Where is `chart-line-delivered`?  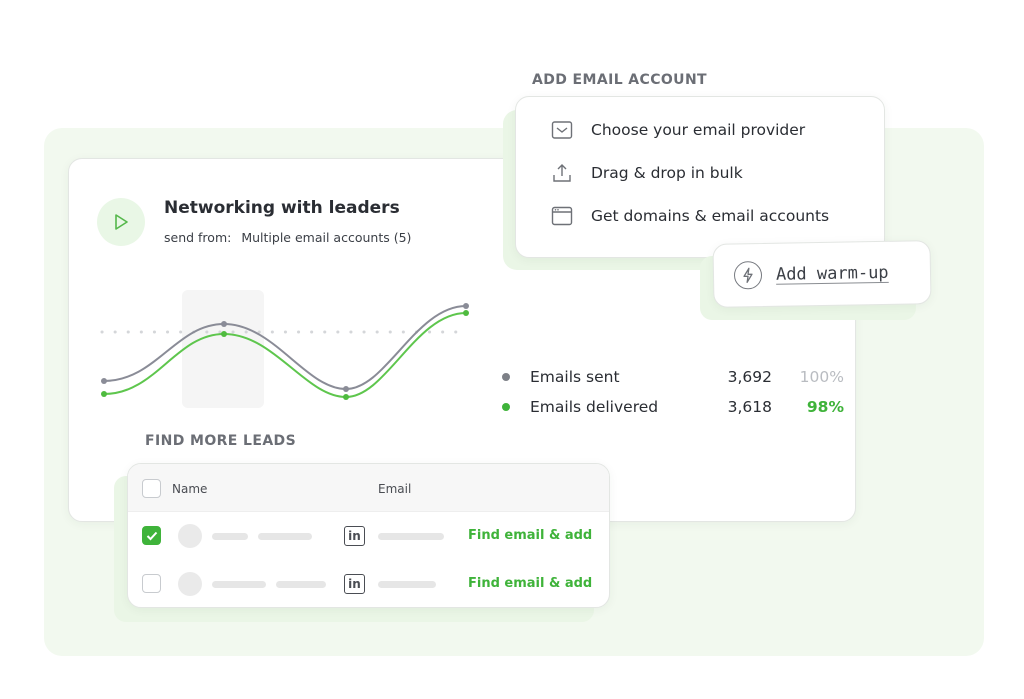
chart-line-delivered is located at coordinates (285, 355).